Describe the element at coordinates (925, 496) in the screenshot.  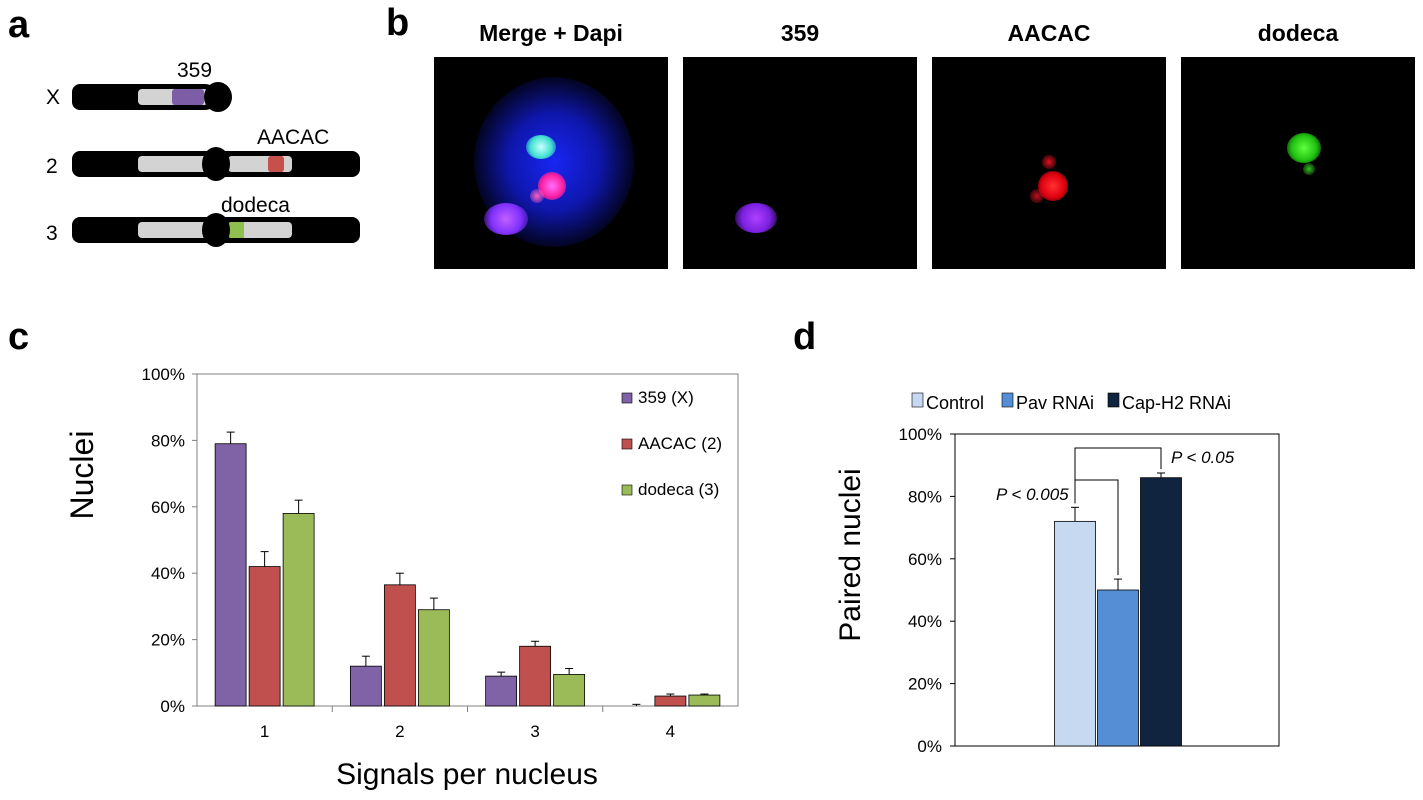
I see `chart-d-ytick-label: 80%` at that location.